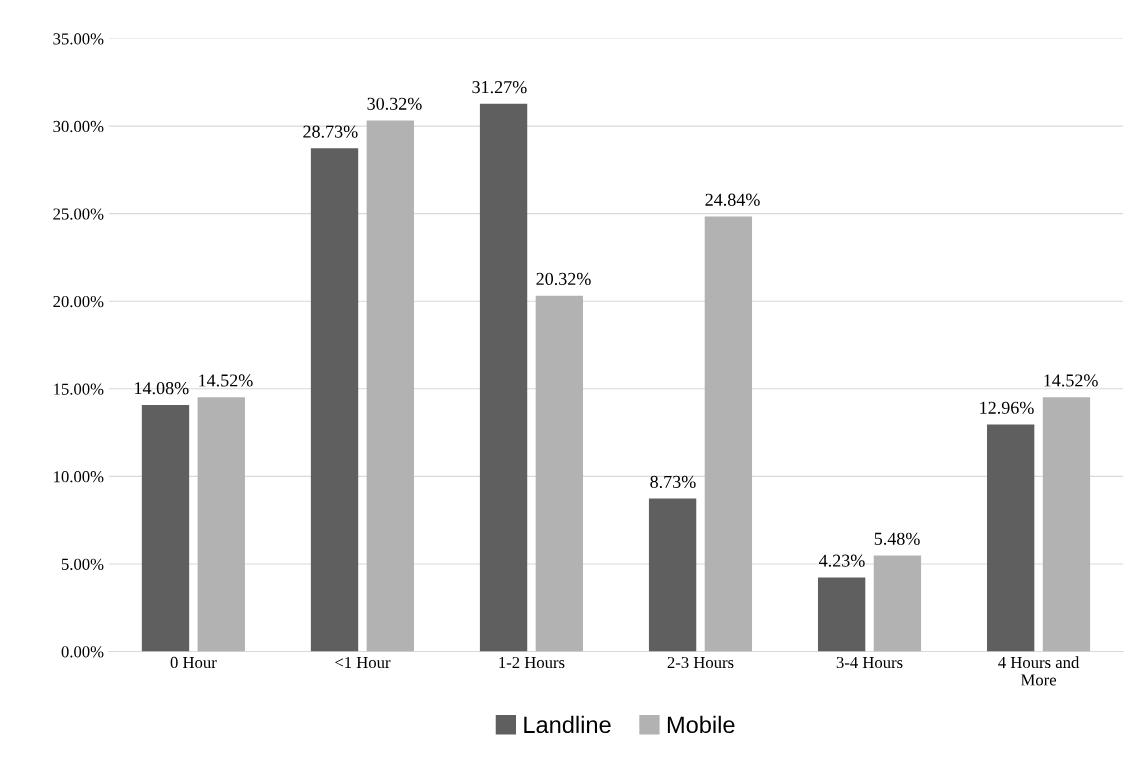 This screenshot has height=771, width=1146. What do you see at coordinates (82, 564) in the screenshot?
I see `y-tick-label: 5.00%` at bounding box center [82, 564].